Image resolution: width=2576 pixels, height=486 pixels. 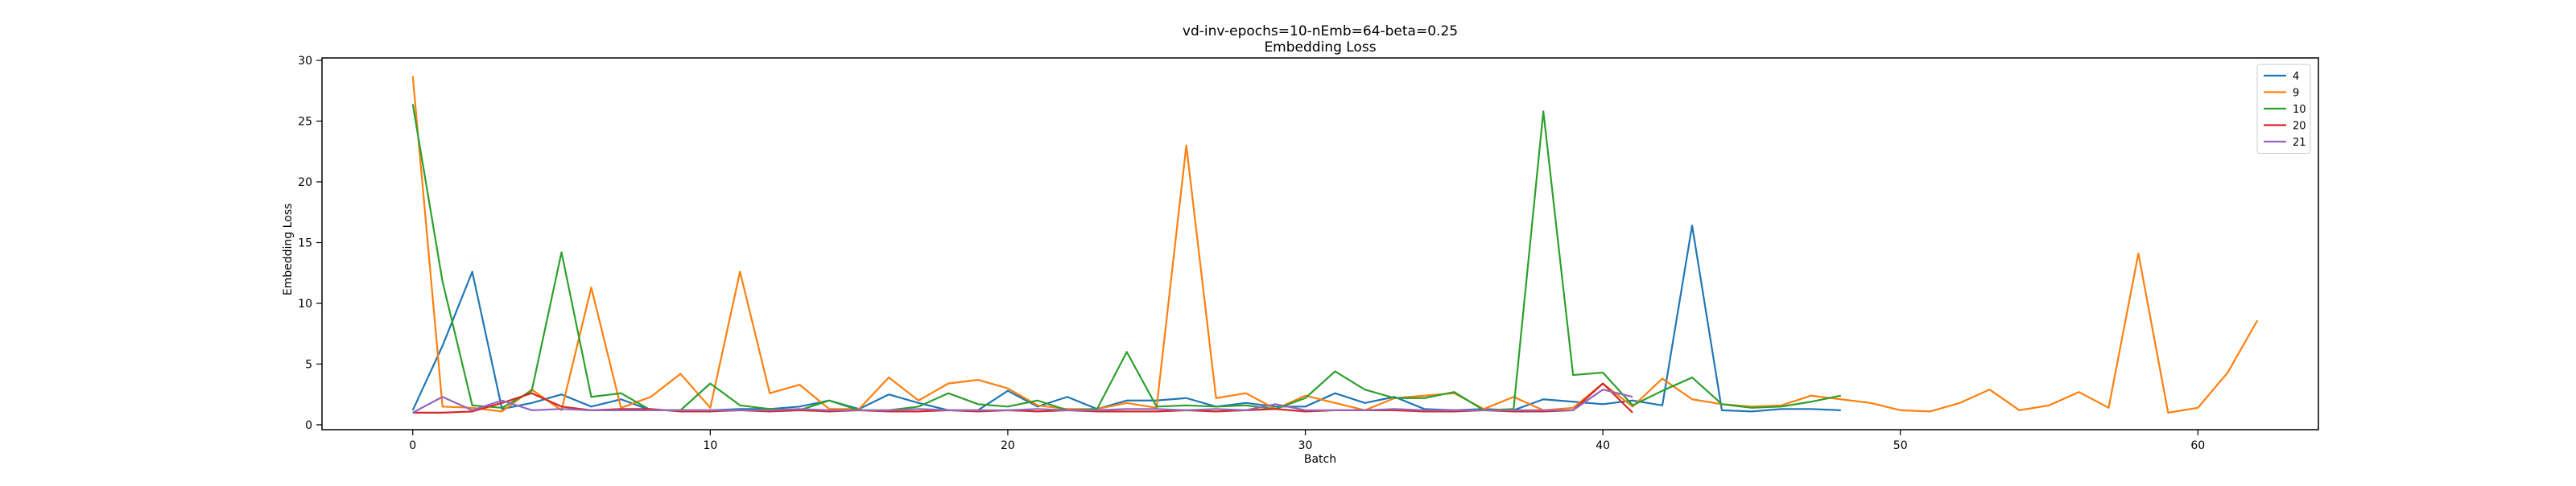 I want to click on x-axis: 0 10 20 30 40 50 60, so click(x=1307, y=441).